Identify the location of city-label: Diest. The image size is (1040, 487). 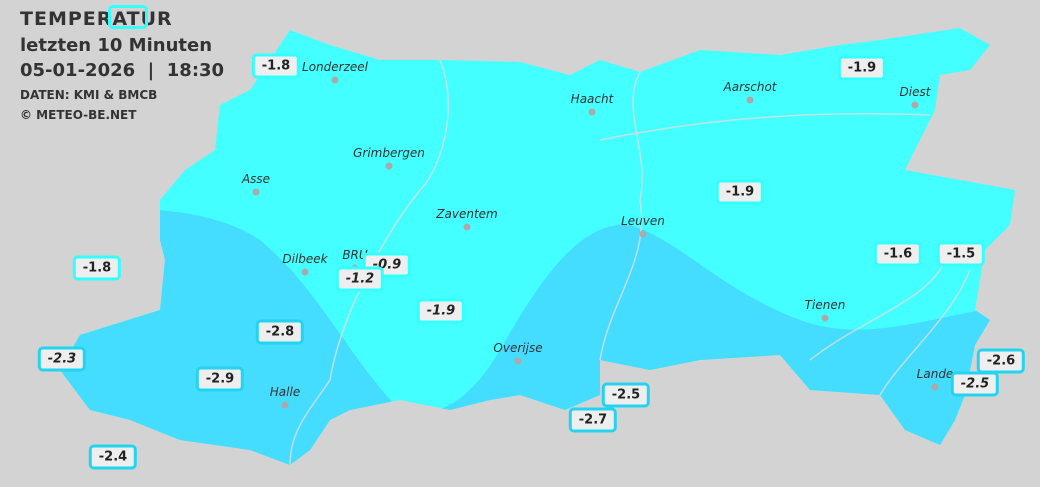
(915, 92).